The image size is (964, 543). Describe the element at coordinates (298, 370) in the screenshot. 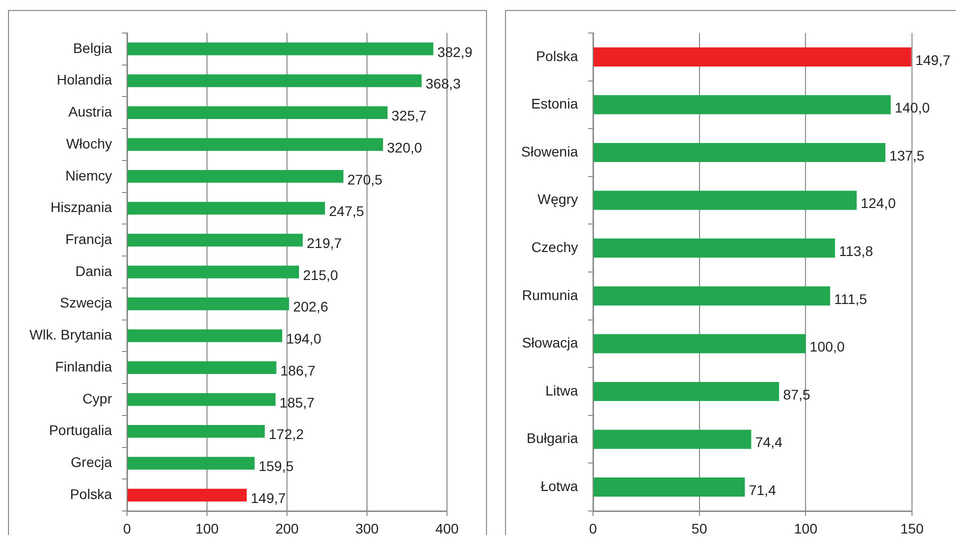

I see `data-label: 186,7` at that location.